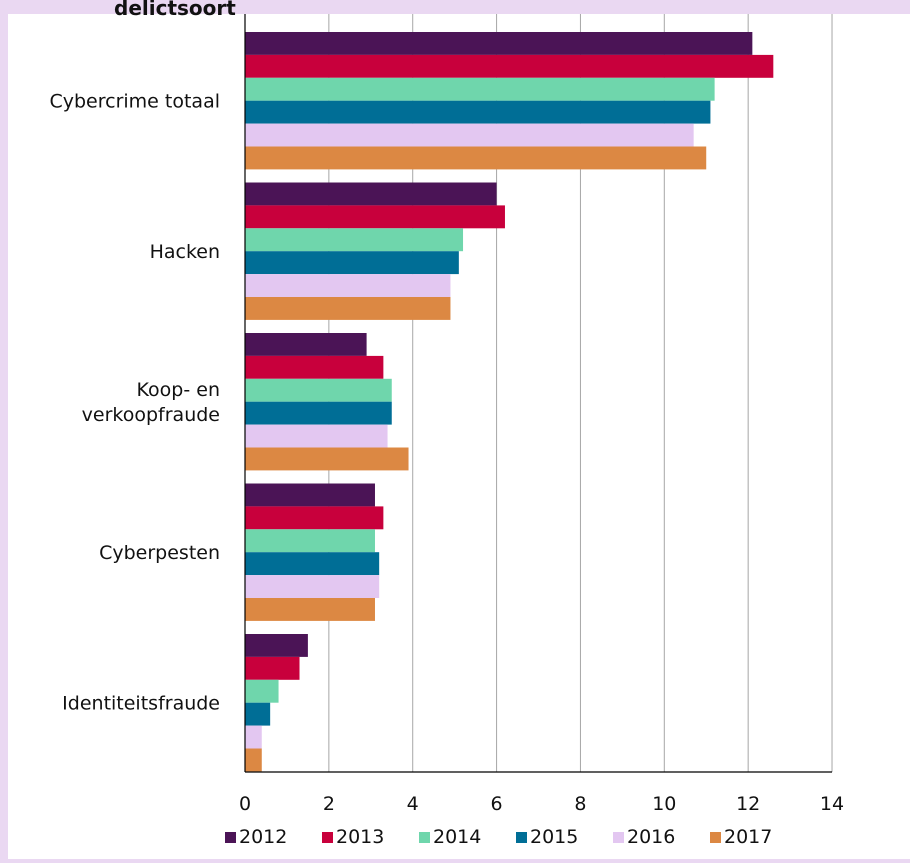  Describe the element at coordinates (554, 837) in the screenshot. I see `legend-label: 2015` at that location.